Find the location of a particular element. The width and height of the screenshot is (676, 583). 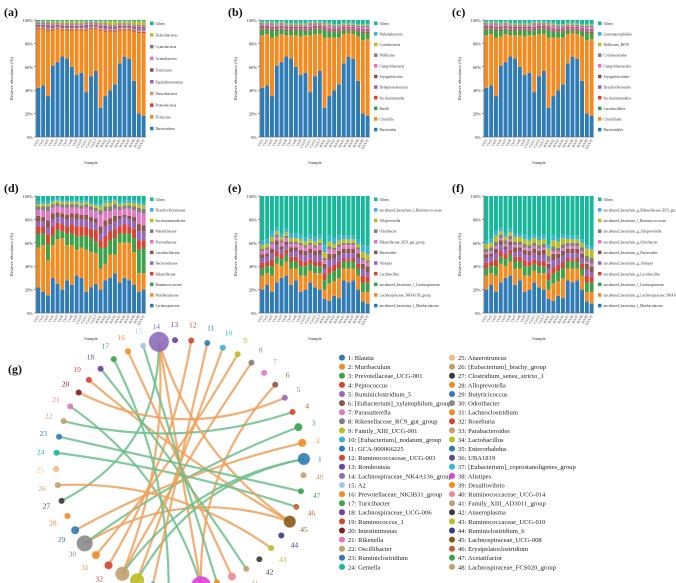

x-tick-label: HAS4 is located at coordinates (337, 319).